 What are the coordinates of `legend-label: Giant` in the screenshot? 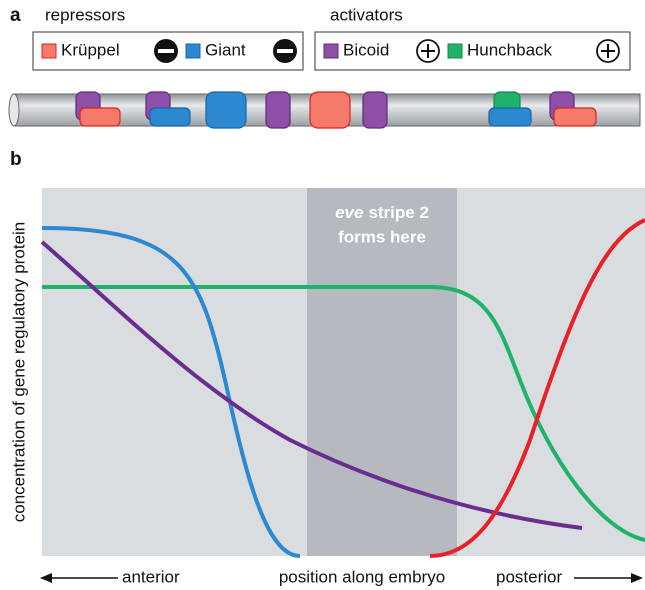 It's located at (225, 49).